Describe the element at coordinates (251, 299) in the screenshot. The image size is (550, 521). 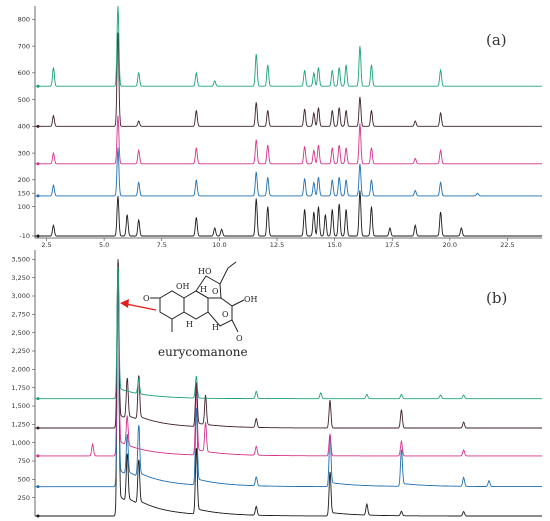
I see `structure-label-oh-2: OH` at that location.